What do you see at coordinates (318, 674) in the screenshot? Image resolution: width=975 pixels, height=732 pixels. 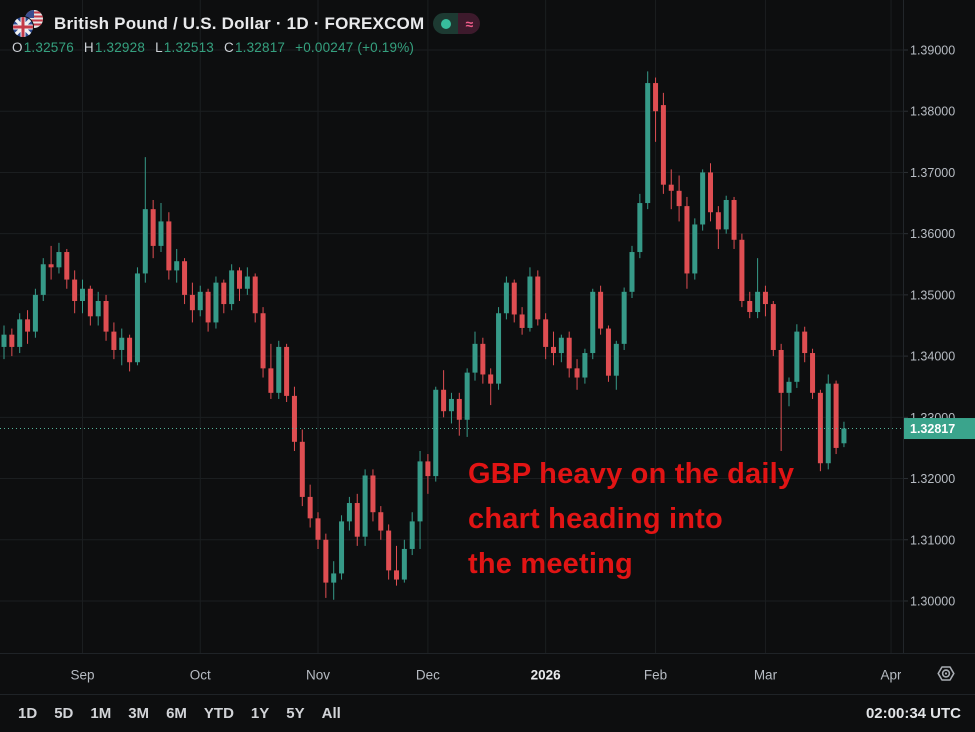 I see `time-axis-label: Nov` at bounding box center [318, 674].